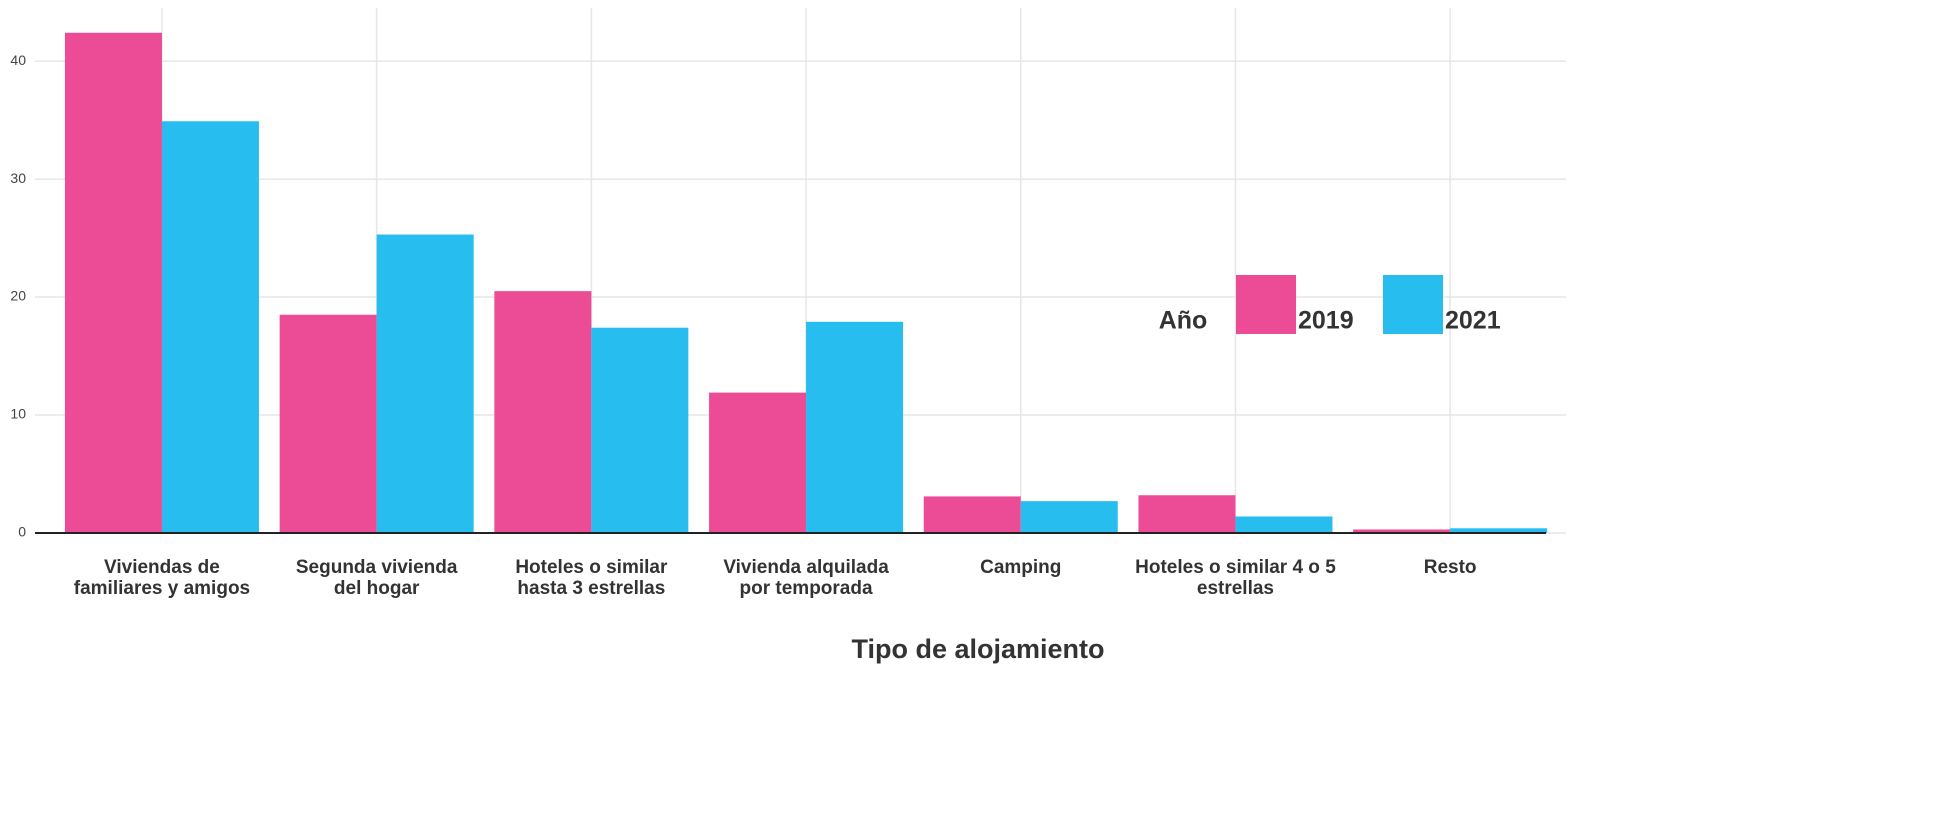 Image resolution: width=1946 pixels, height=825 pixels. What do you see at coordinates (977, 649) in the screenshot?
I see `x-axis-title: Tipo de alojamiento` at bounding box center [977, 649].